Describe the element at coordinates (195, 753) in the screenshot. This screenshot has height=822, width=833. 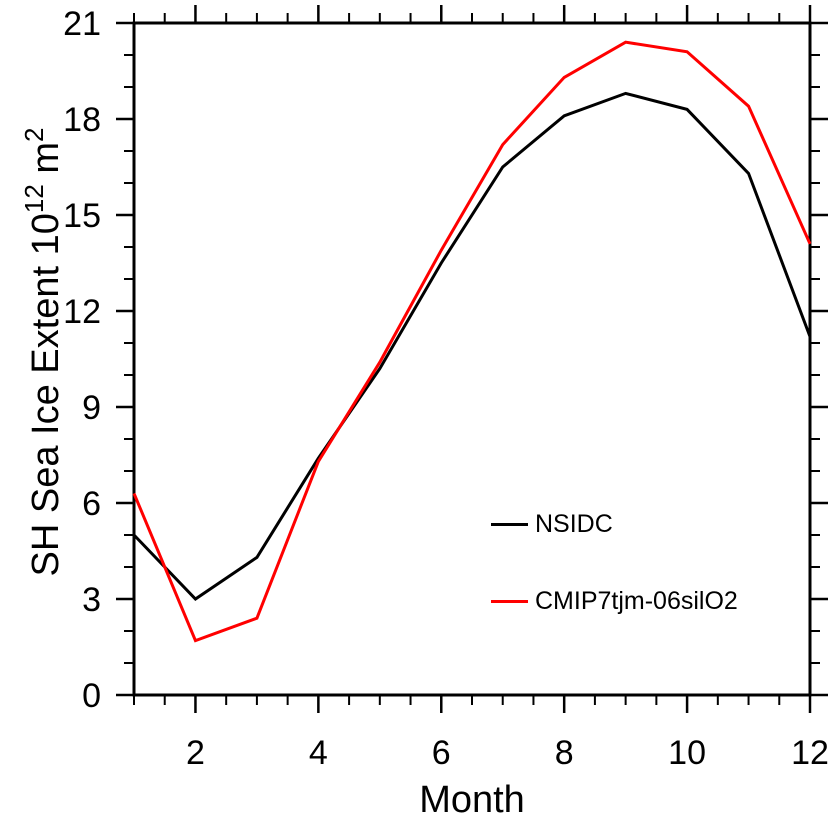
I see `x-tick-label: 2` at that location.